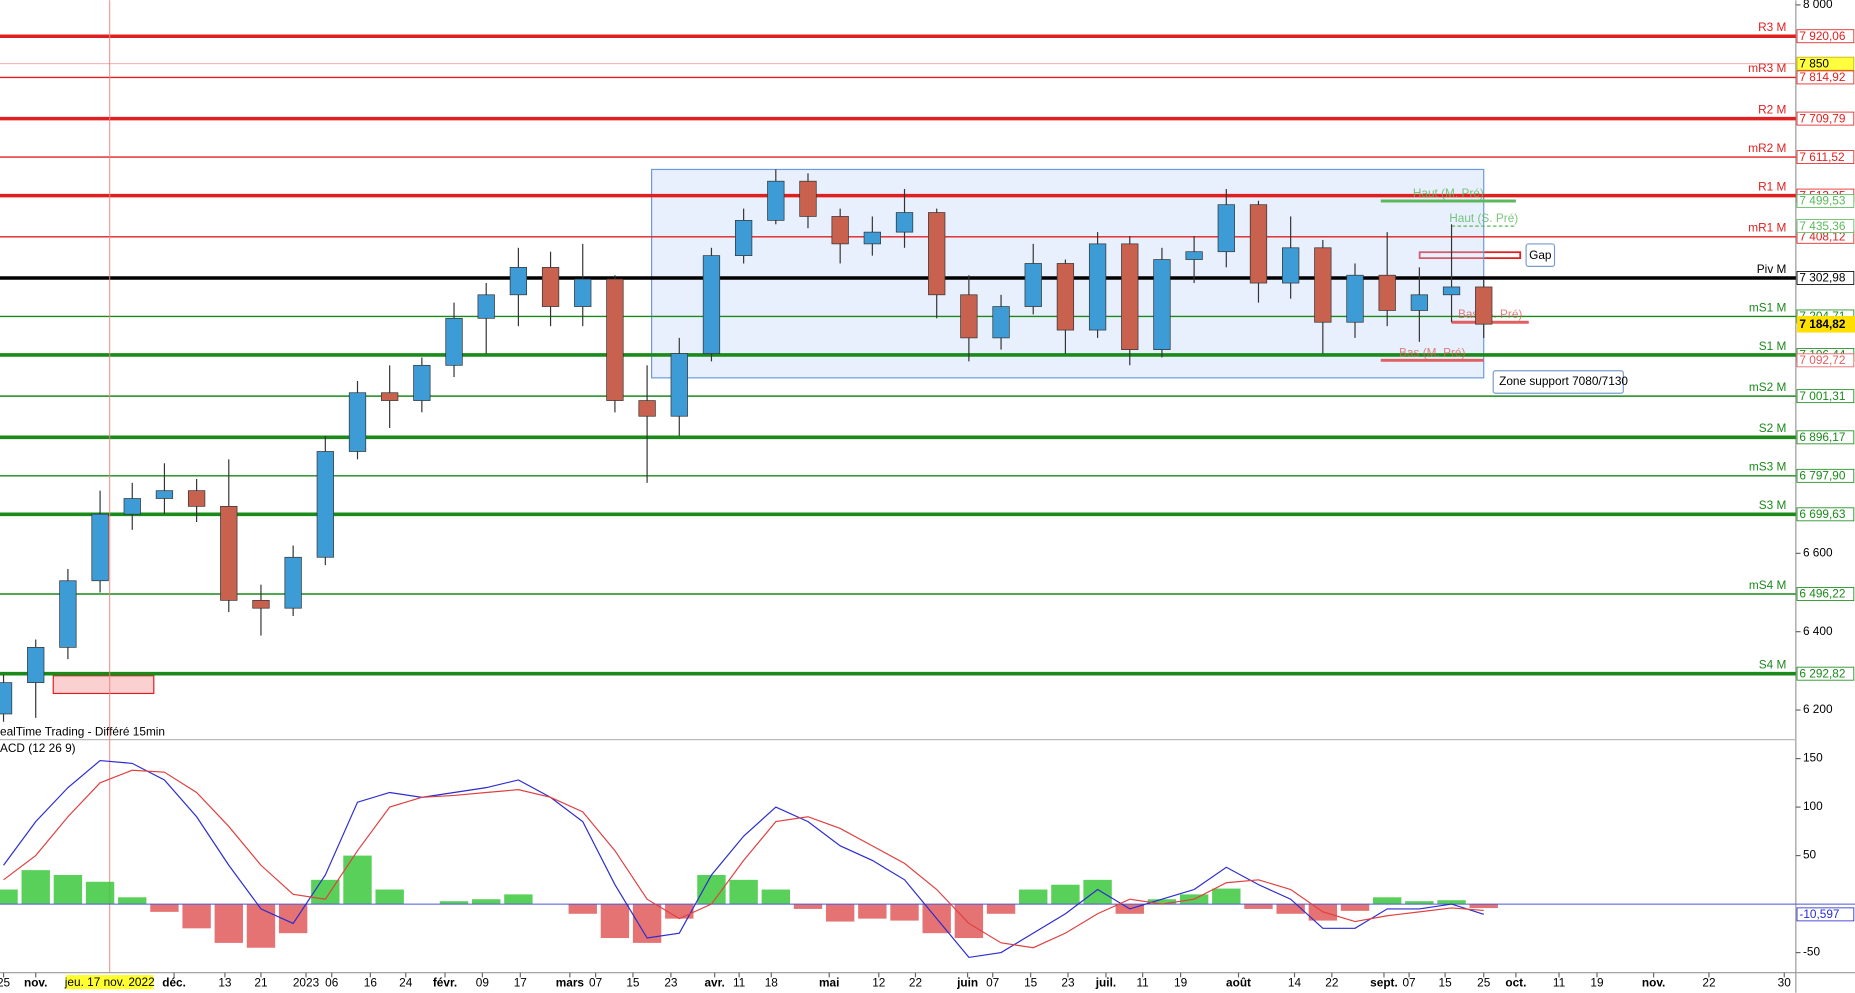 Image resolution: width=1855 pixels, height=993 pixels. What do you see at coordinates (1767, 467) in the screenshot?
I see `level-name: mS3 M` at bounding box center [1767, 467].